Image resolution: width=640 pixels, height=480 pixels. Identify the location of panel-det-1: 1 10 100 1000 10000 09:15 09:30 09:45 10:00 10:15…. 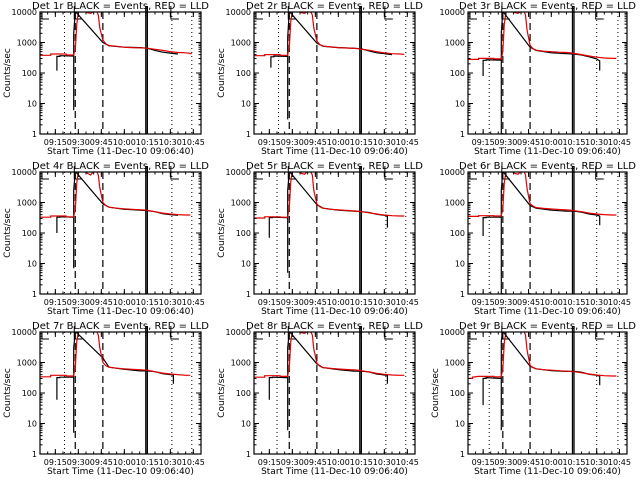
(106, 79).